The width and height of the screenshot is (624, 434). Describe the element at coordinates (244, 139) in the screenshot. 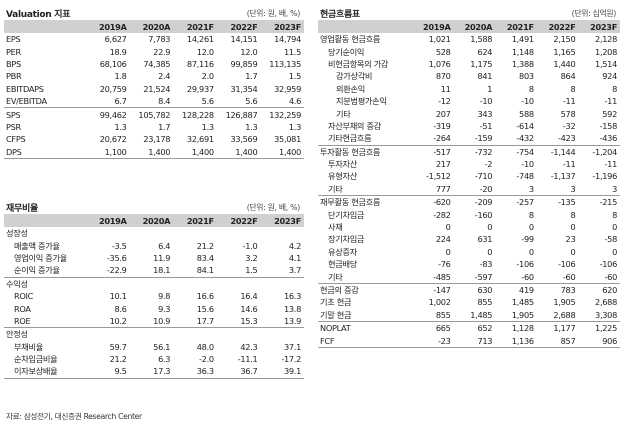

I see `cell-value: 33,569` at that location.